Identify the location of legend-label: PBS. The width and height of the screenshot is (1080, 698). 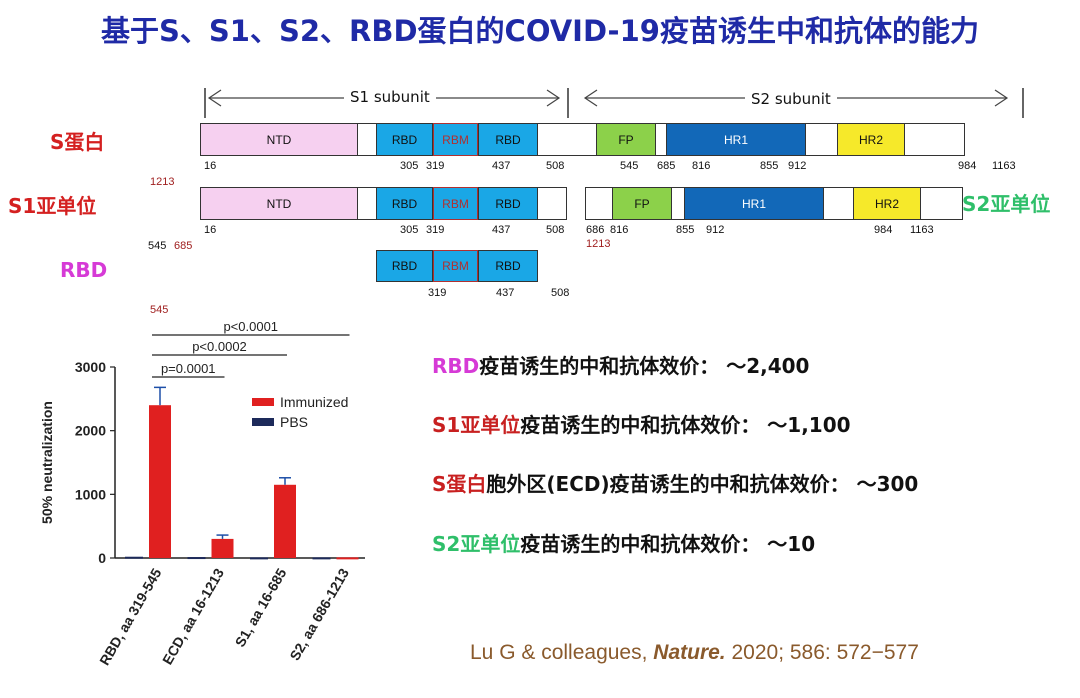
(294, 422).